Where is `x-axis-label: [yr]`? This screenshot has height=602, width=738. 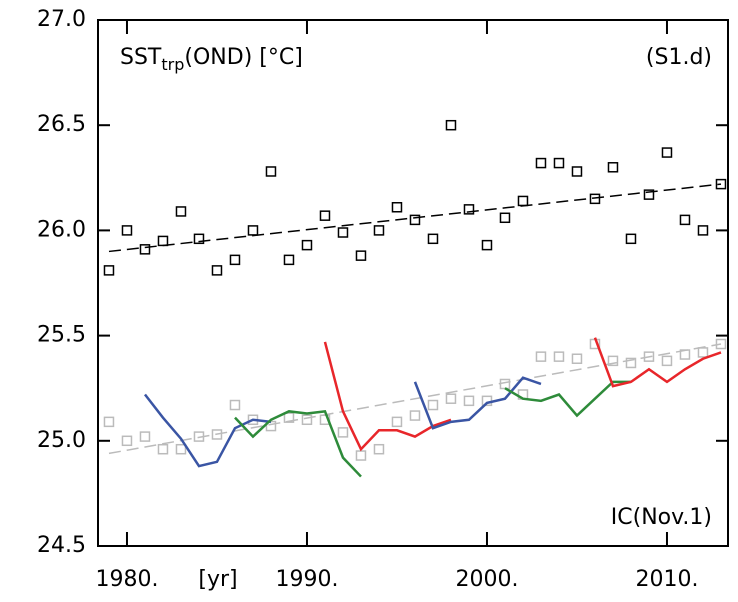
x-axis-label: [yr] is located at coordinates (217, 579).